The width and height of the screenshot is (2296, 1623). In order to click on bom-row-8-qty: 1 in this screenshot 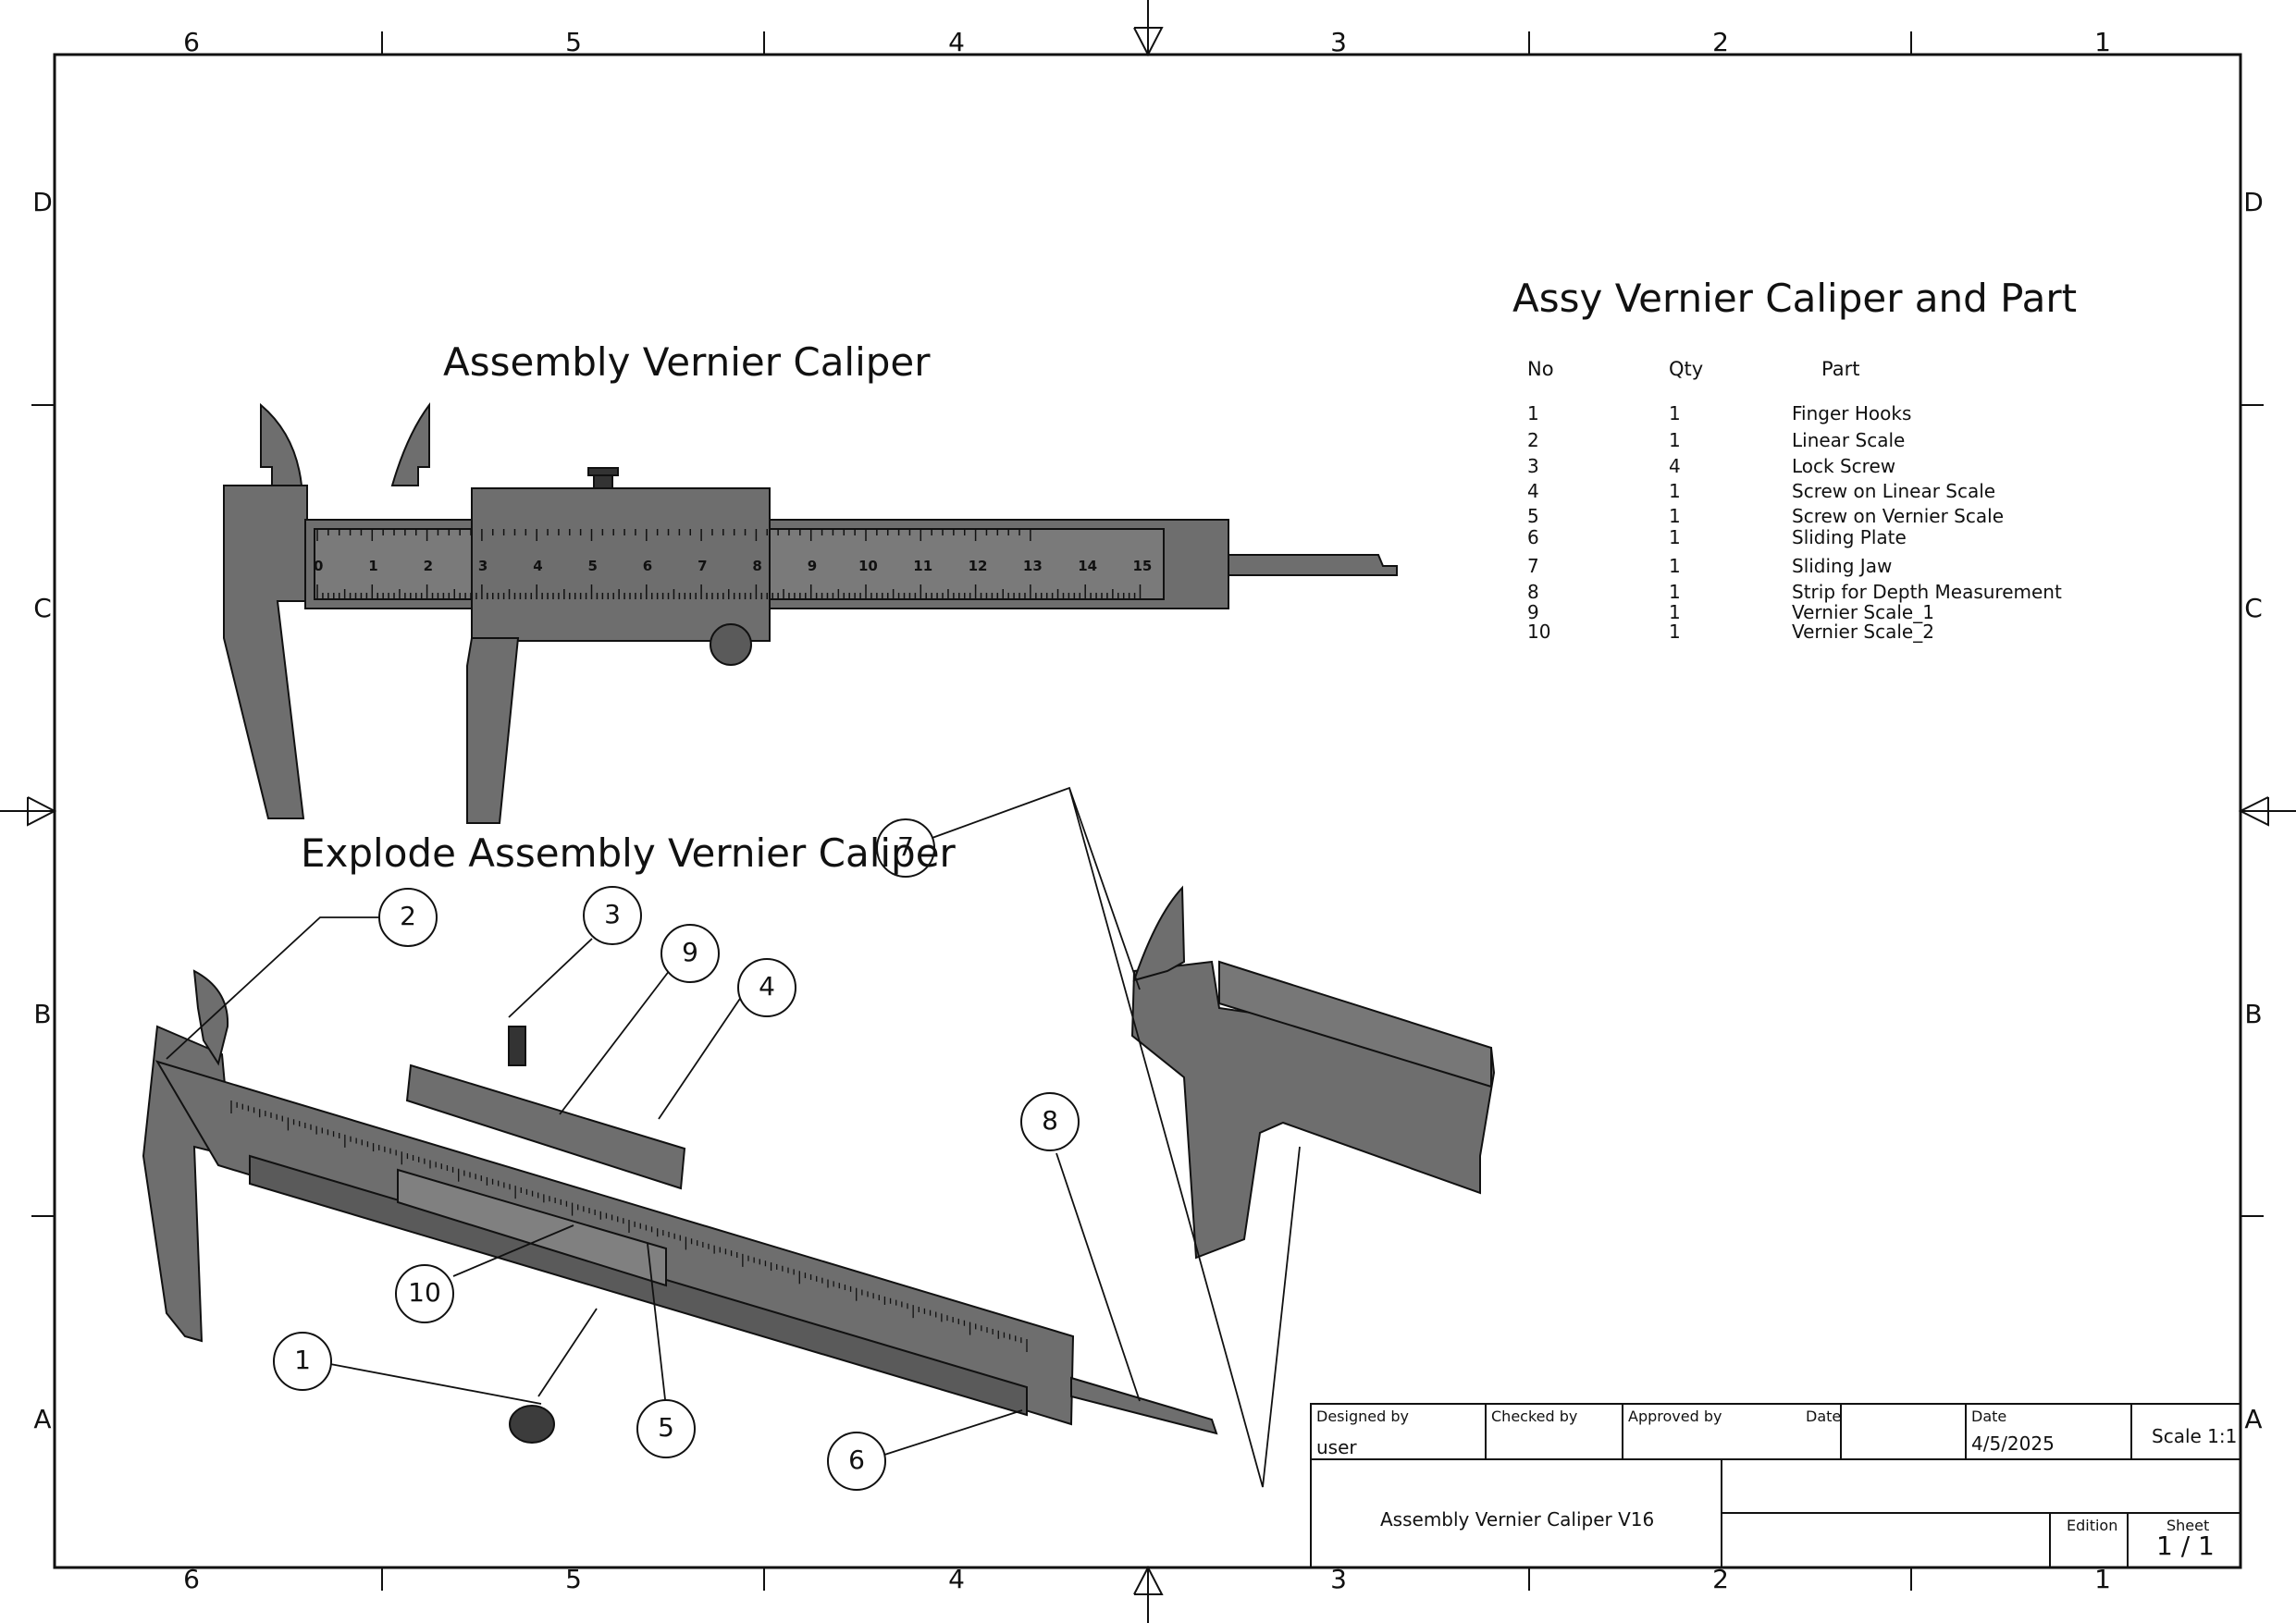, I will do `click(1675, 592)`.